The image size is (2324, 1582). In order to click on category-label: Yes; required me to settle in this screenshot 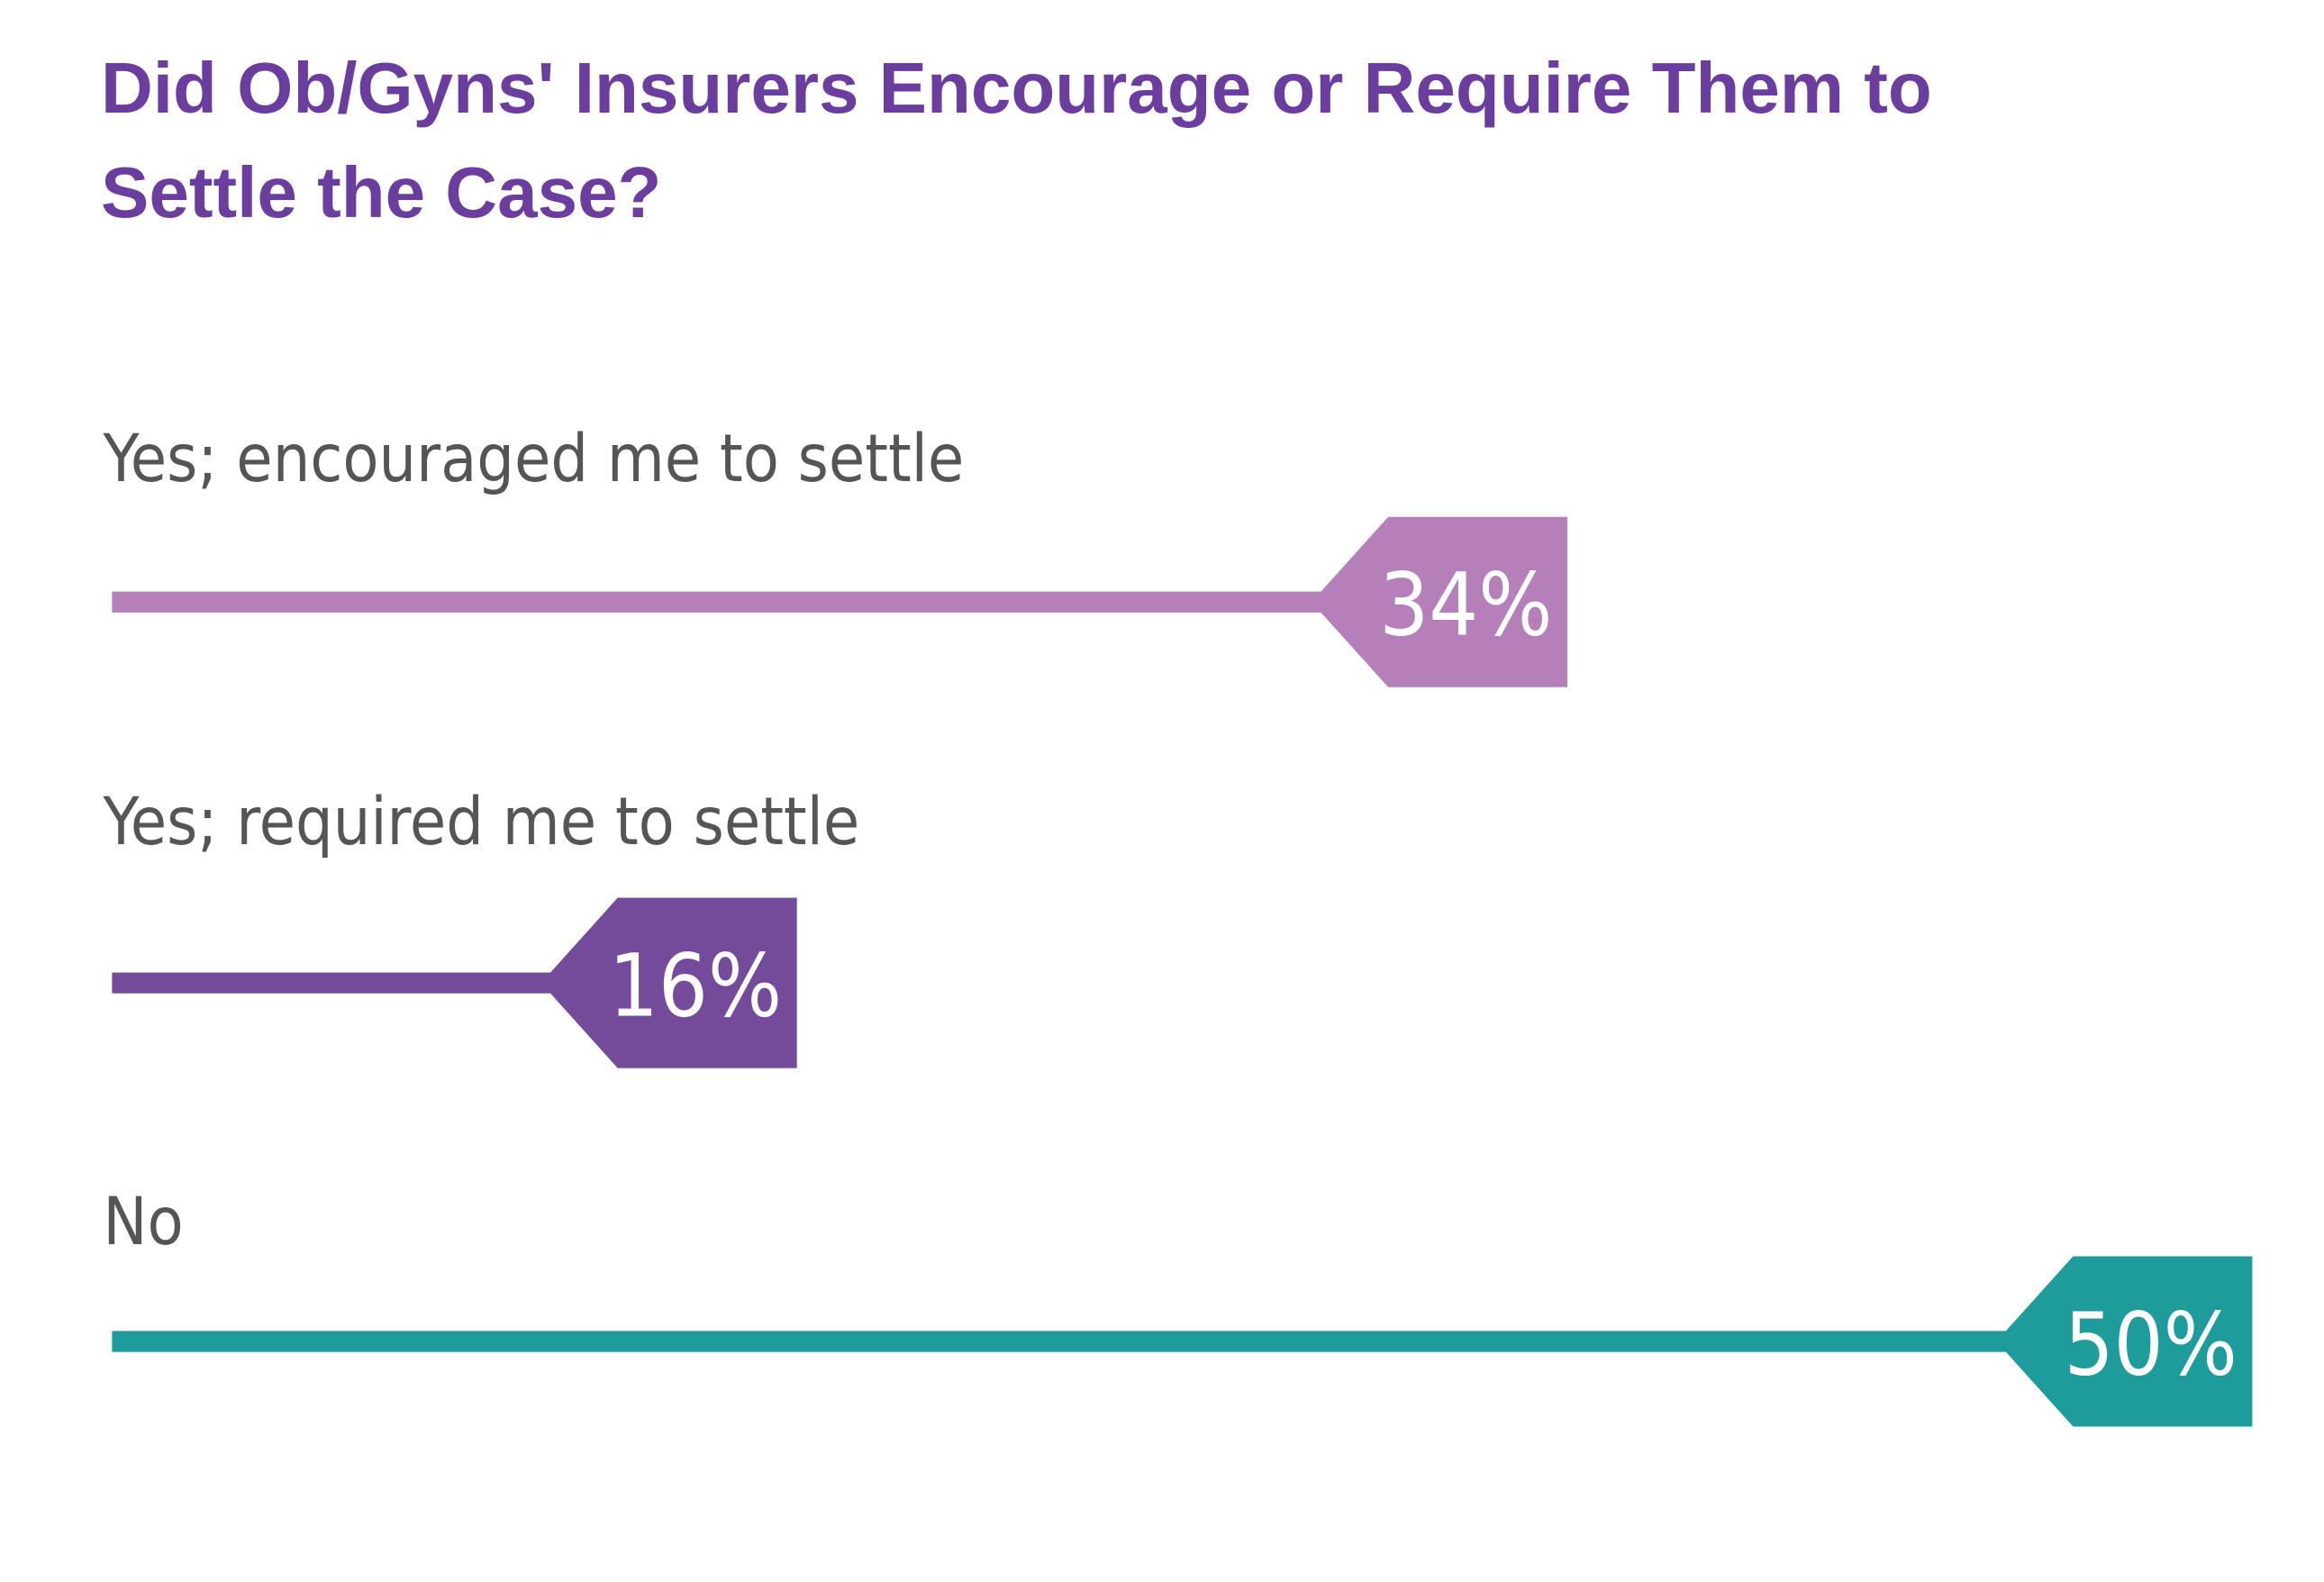, I will do `click(481, 822)`.